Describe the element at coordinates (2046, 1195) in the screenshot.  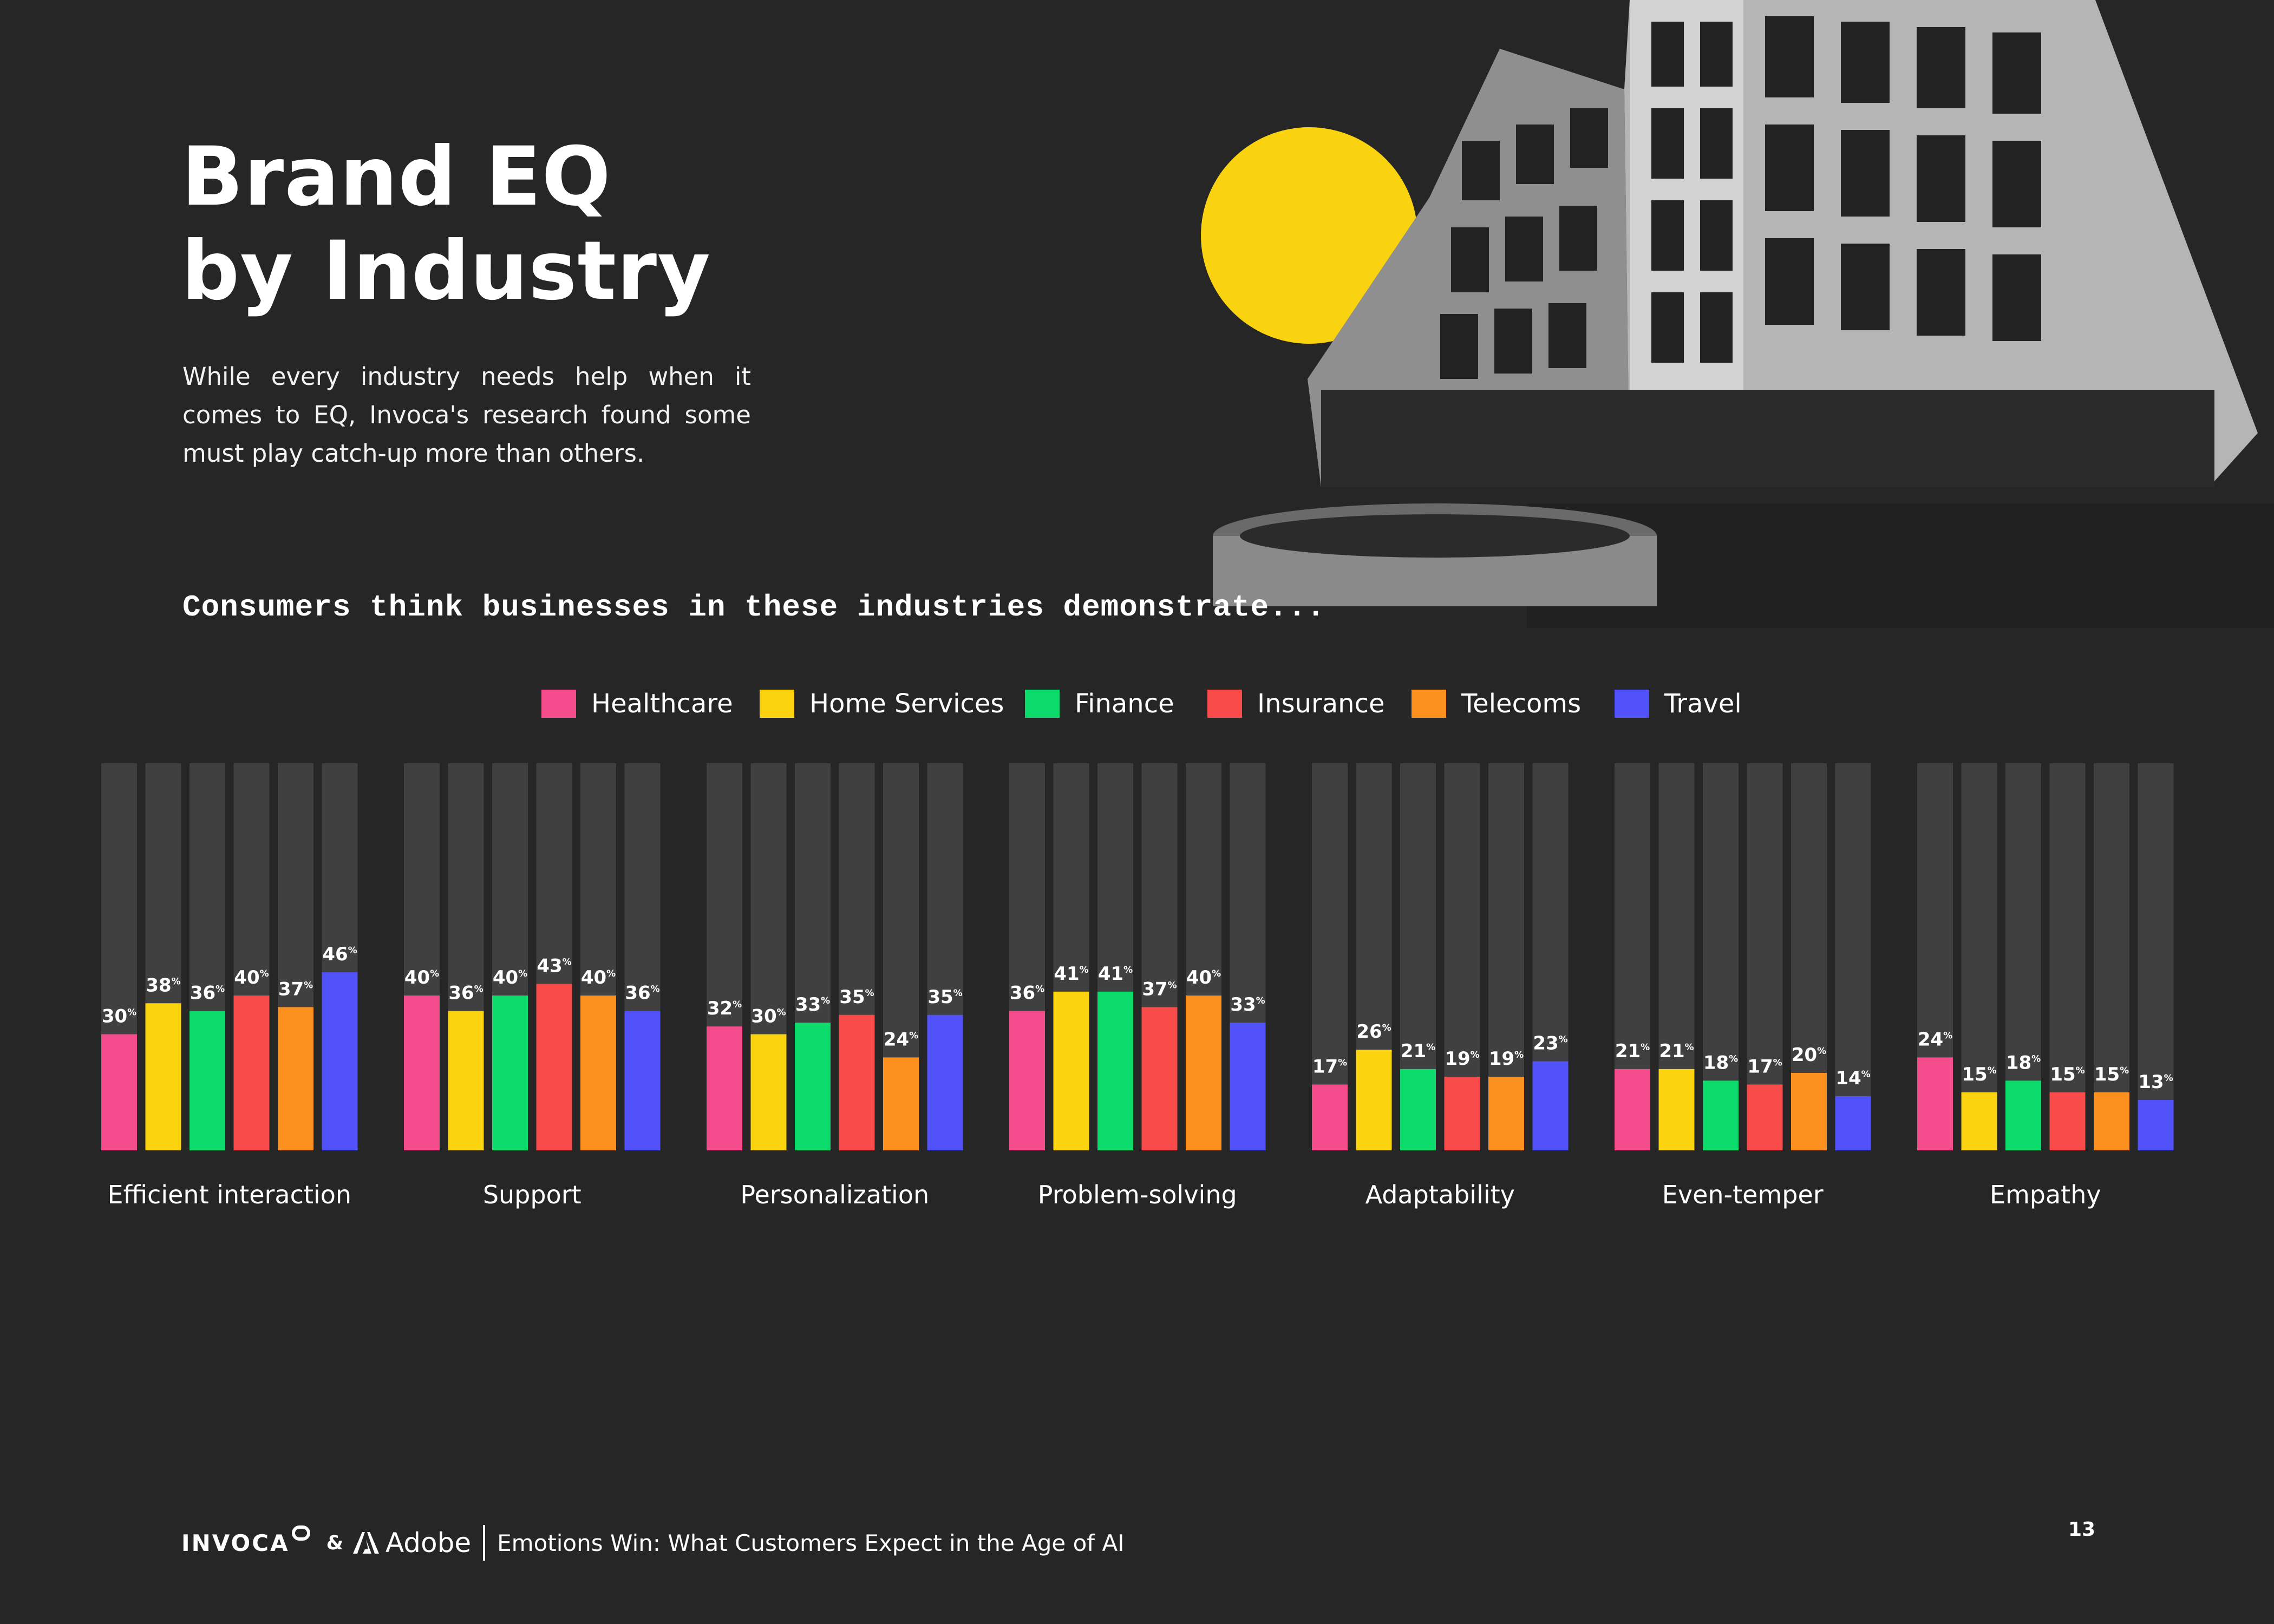
I see `category-label: Empathy` at that location.